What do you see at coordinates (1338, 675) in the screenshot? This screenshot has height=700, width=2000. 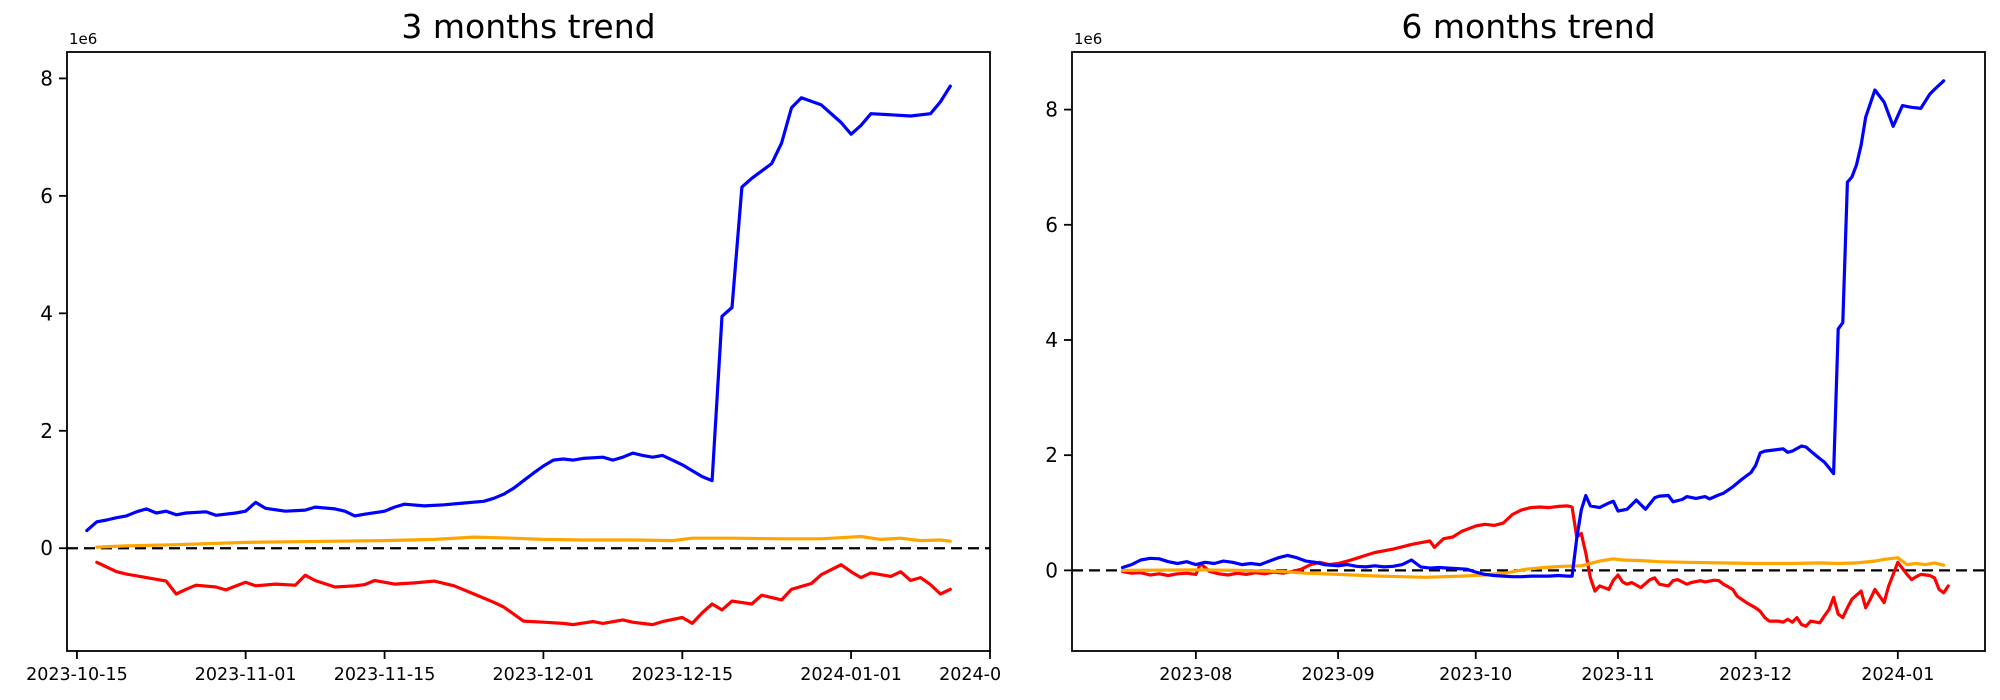 I see `x-tick-label: 2023-09` at bounding box center [1338, 675].